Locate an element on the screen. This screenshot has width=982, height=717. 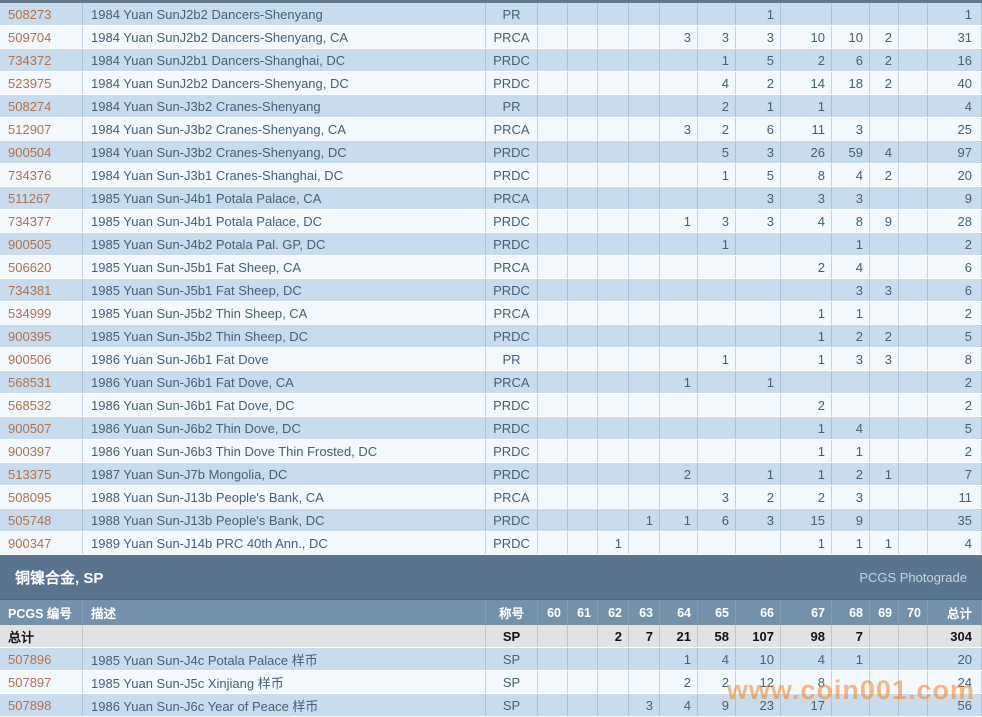
pcgs-number-link: 568532 is located at coordinates (41, 405).